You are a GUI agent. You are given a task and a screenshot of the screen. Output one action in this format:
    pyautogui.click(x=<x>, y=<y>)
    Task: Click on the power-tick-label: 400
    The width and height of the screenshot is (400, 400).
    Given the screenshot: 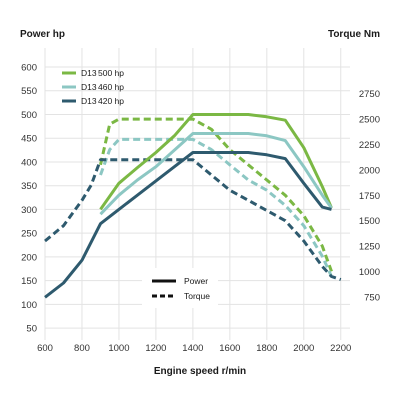 What is the action you would take?
    pyautogui.click(x=29, y=162)
    